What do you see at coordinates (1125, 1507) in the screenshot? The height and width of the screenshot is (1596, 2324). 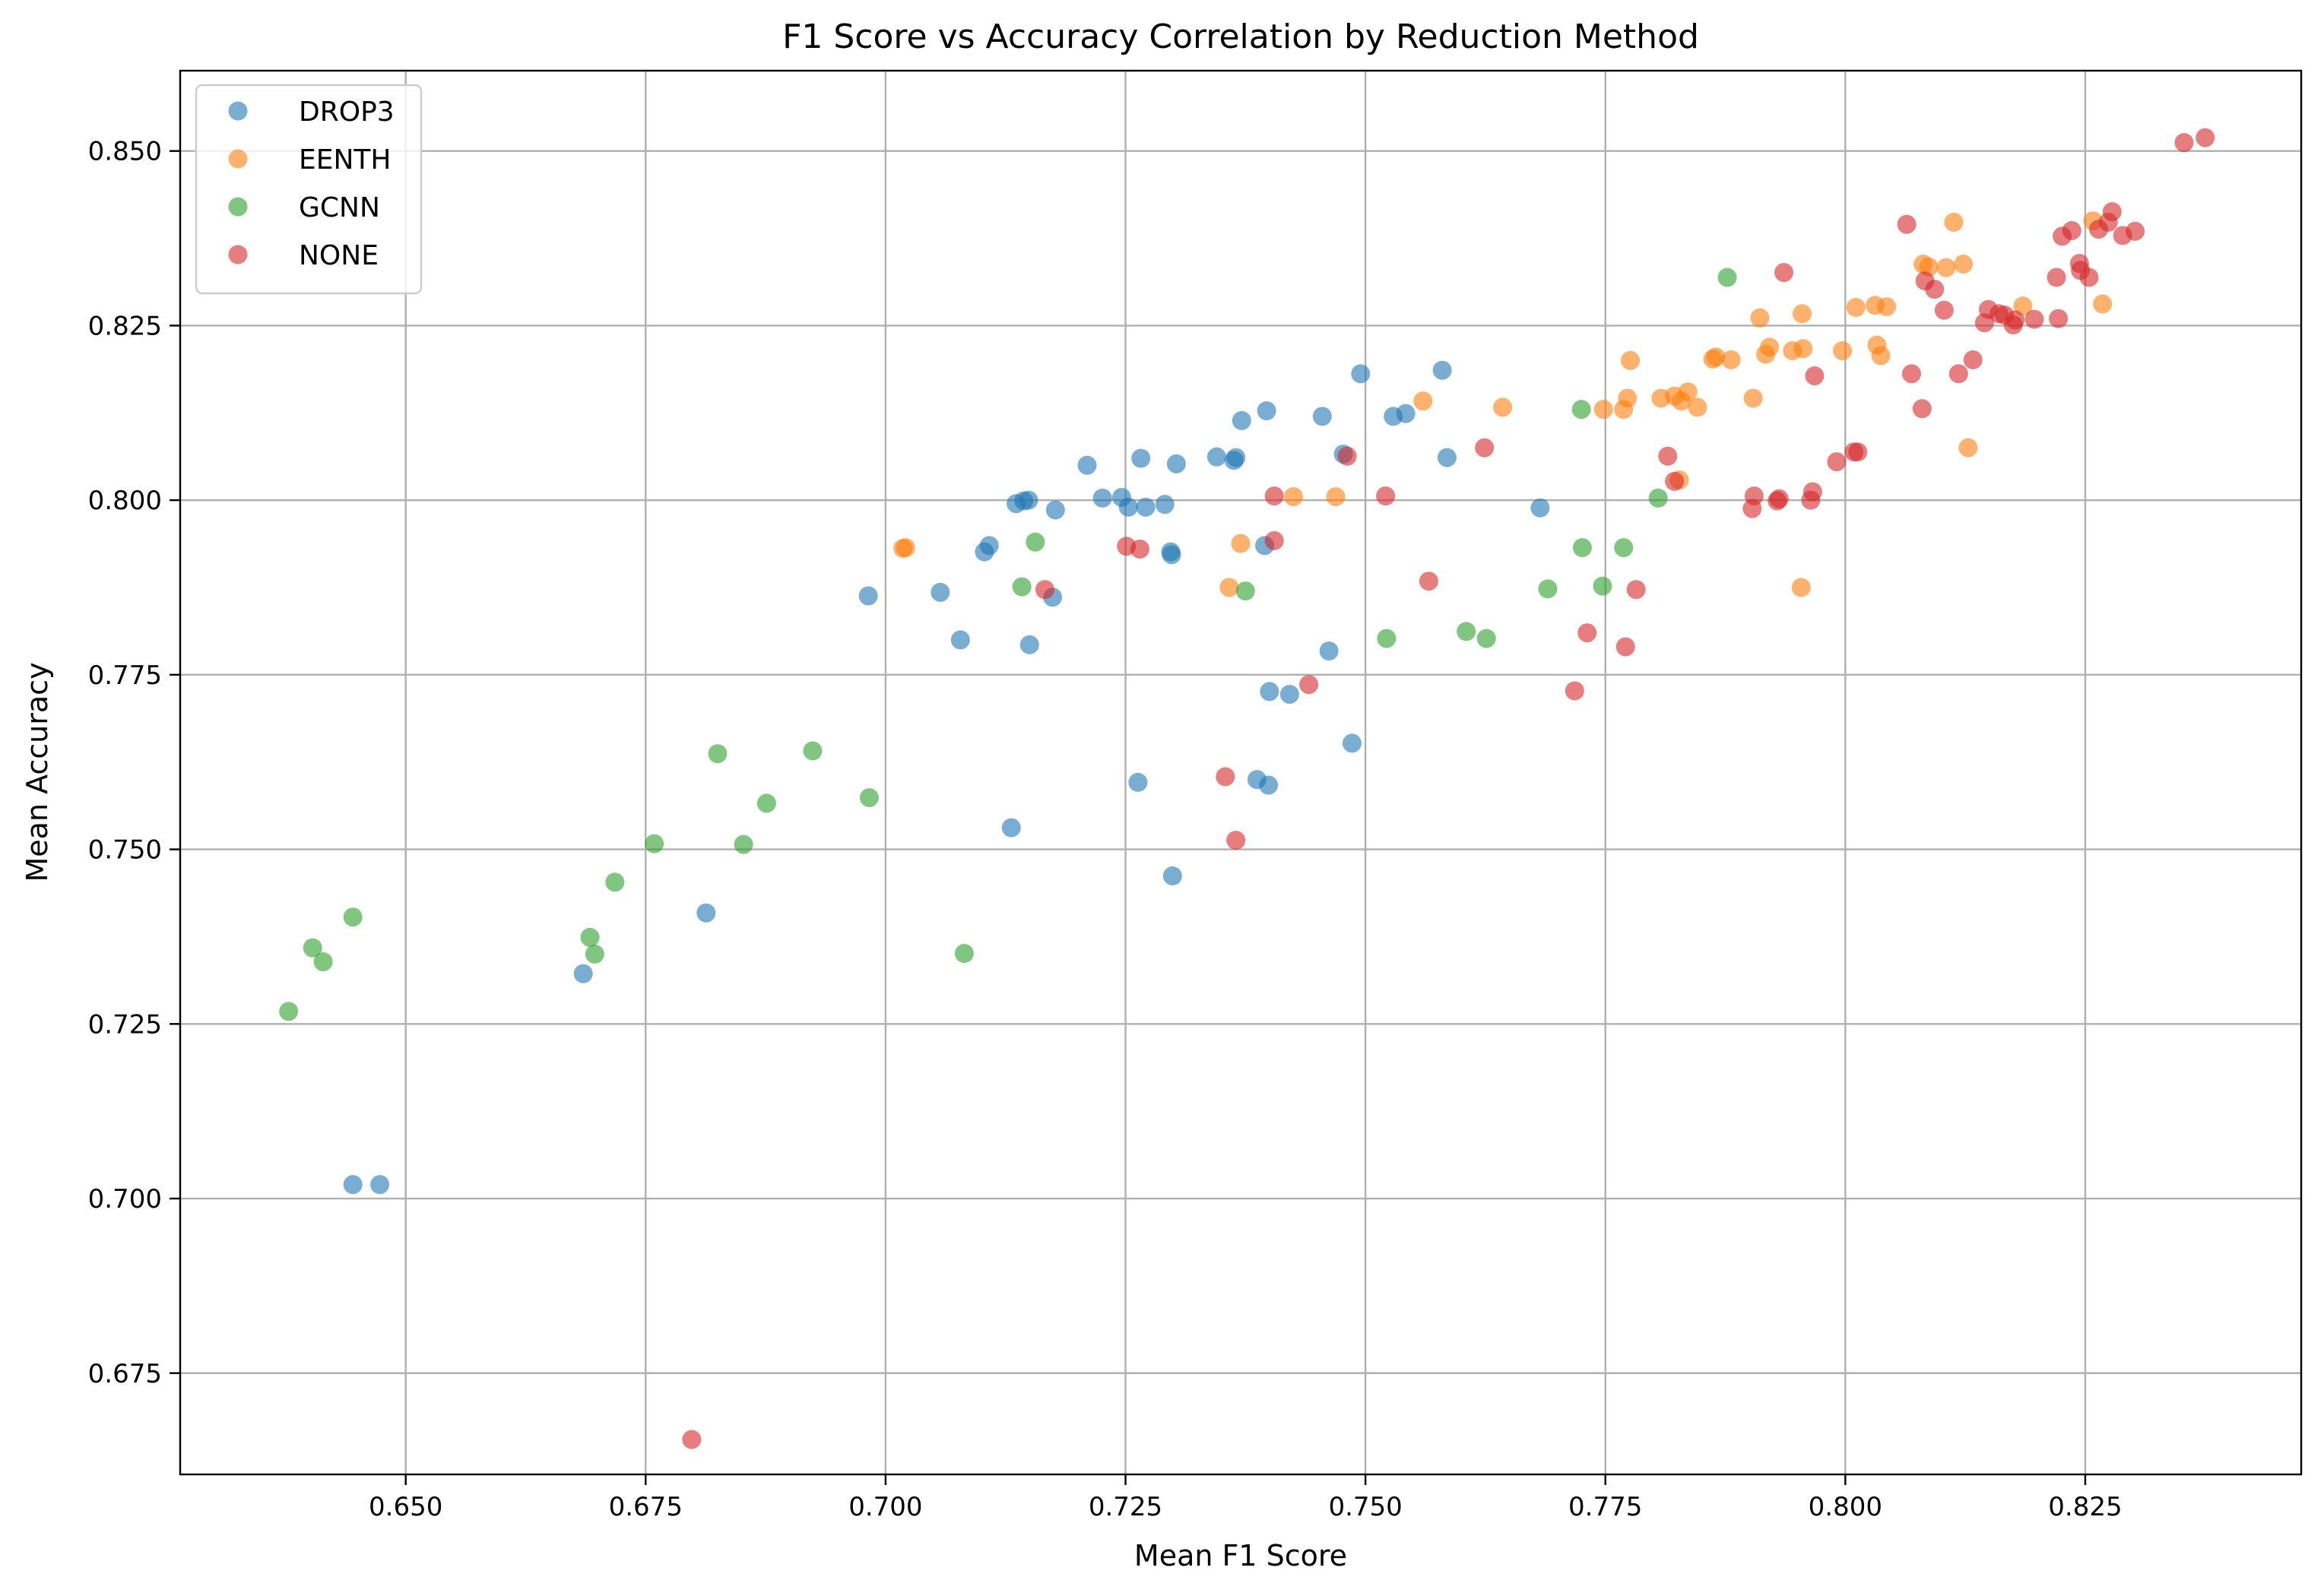 I see `x-tick-label: 0.725` at bounding box center [1125, 1507].